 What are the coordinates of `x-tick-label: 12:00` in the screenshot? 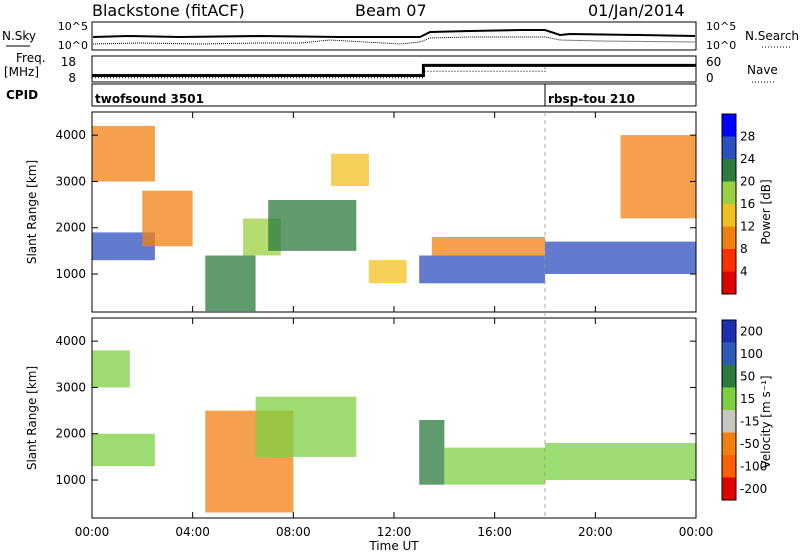 It's located at (394, 532).